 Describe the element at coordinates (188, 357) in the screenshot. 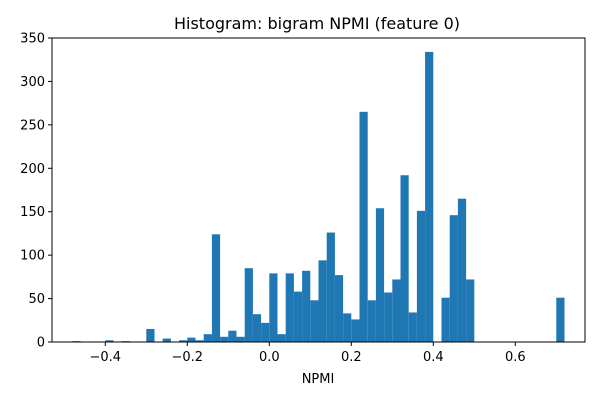

I see `x-tick-label: −0.2` at that location.